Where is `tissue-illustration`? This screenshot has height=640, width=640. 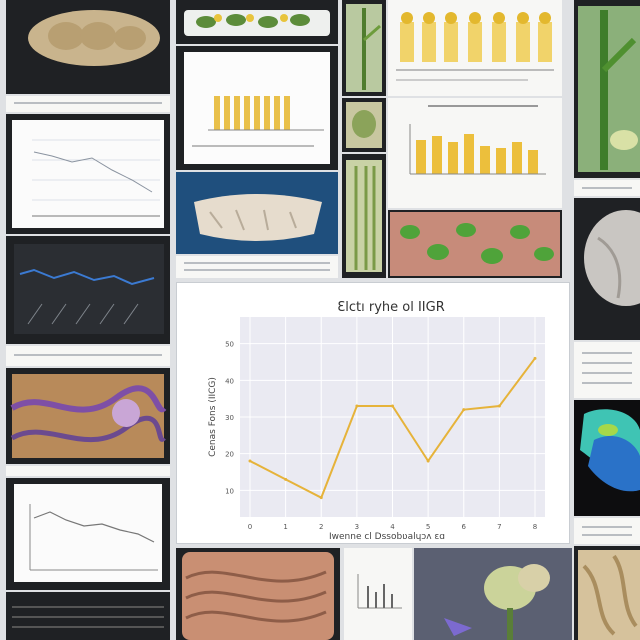 tissue-illustration is located at coordinates (88, 416).